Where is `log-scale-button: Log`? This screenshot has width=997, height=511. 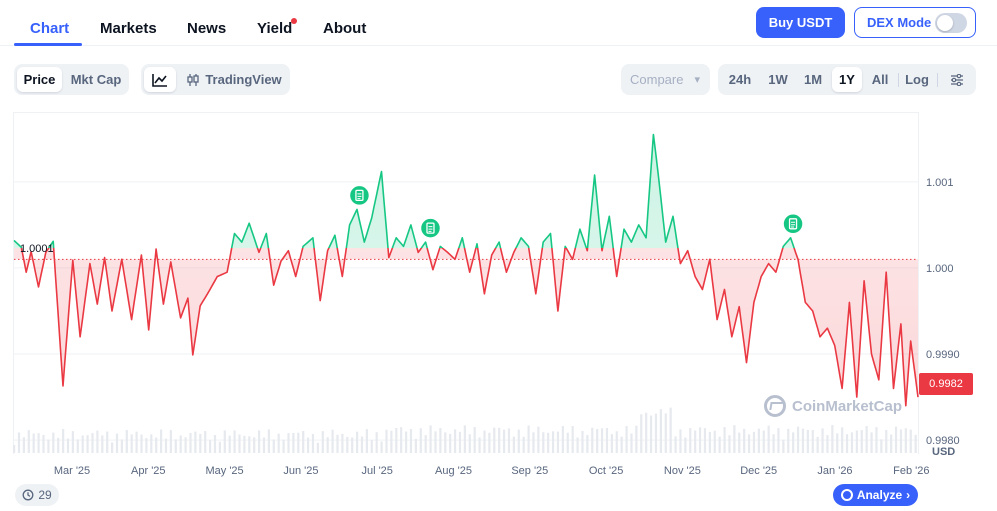
log-scale-button: Log is located at coordinates (917, 79).